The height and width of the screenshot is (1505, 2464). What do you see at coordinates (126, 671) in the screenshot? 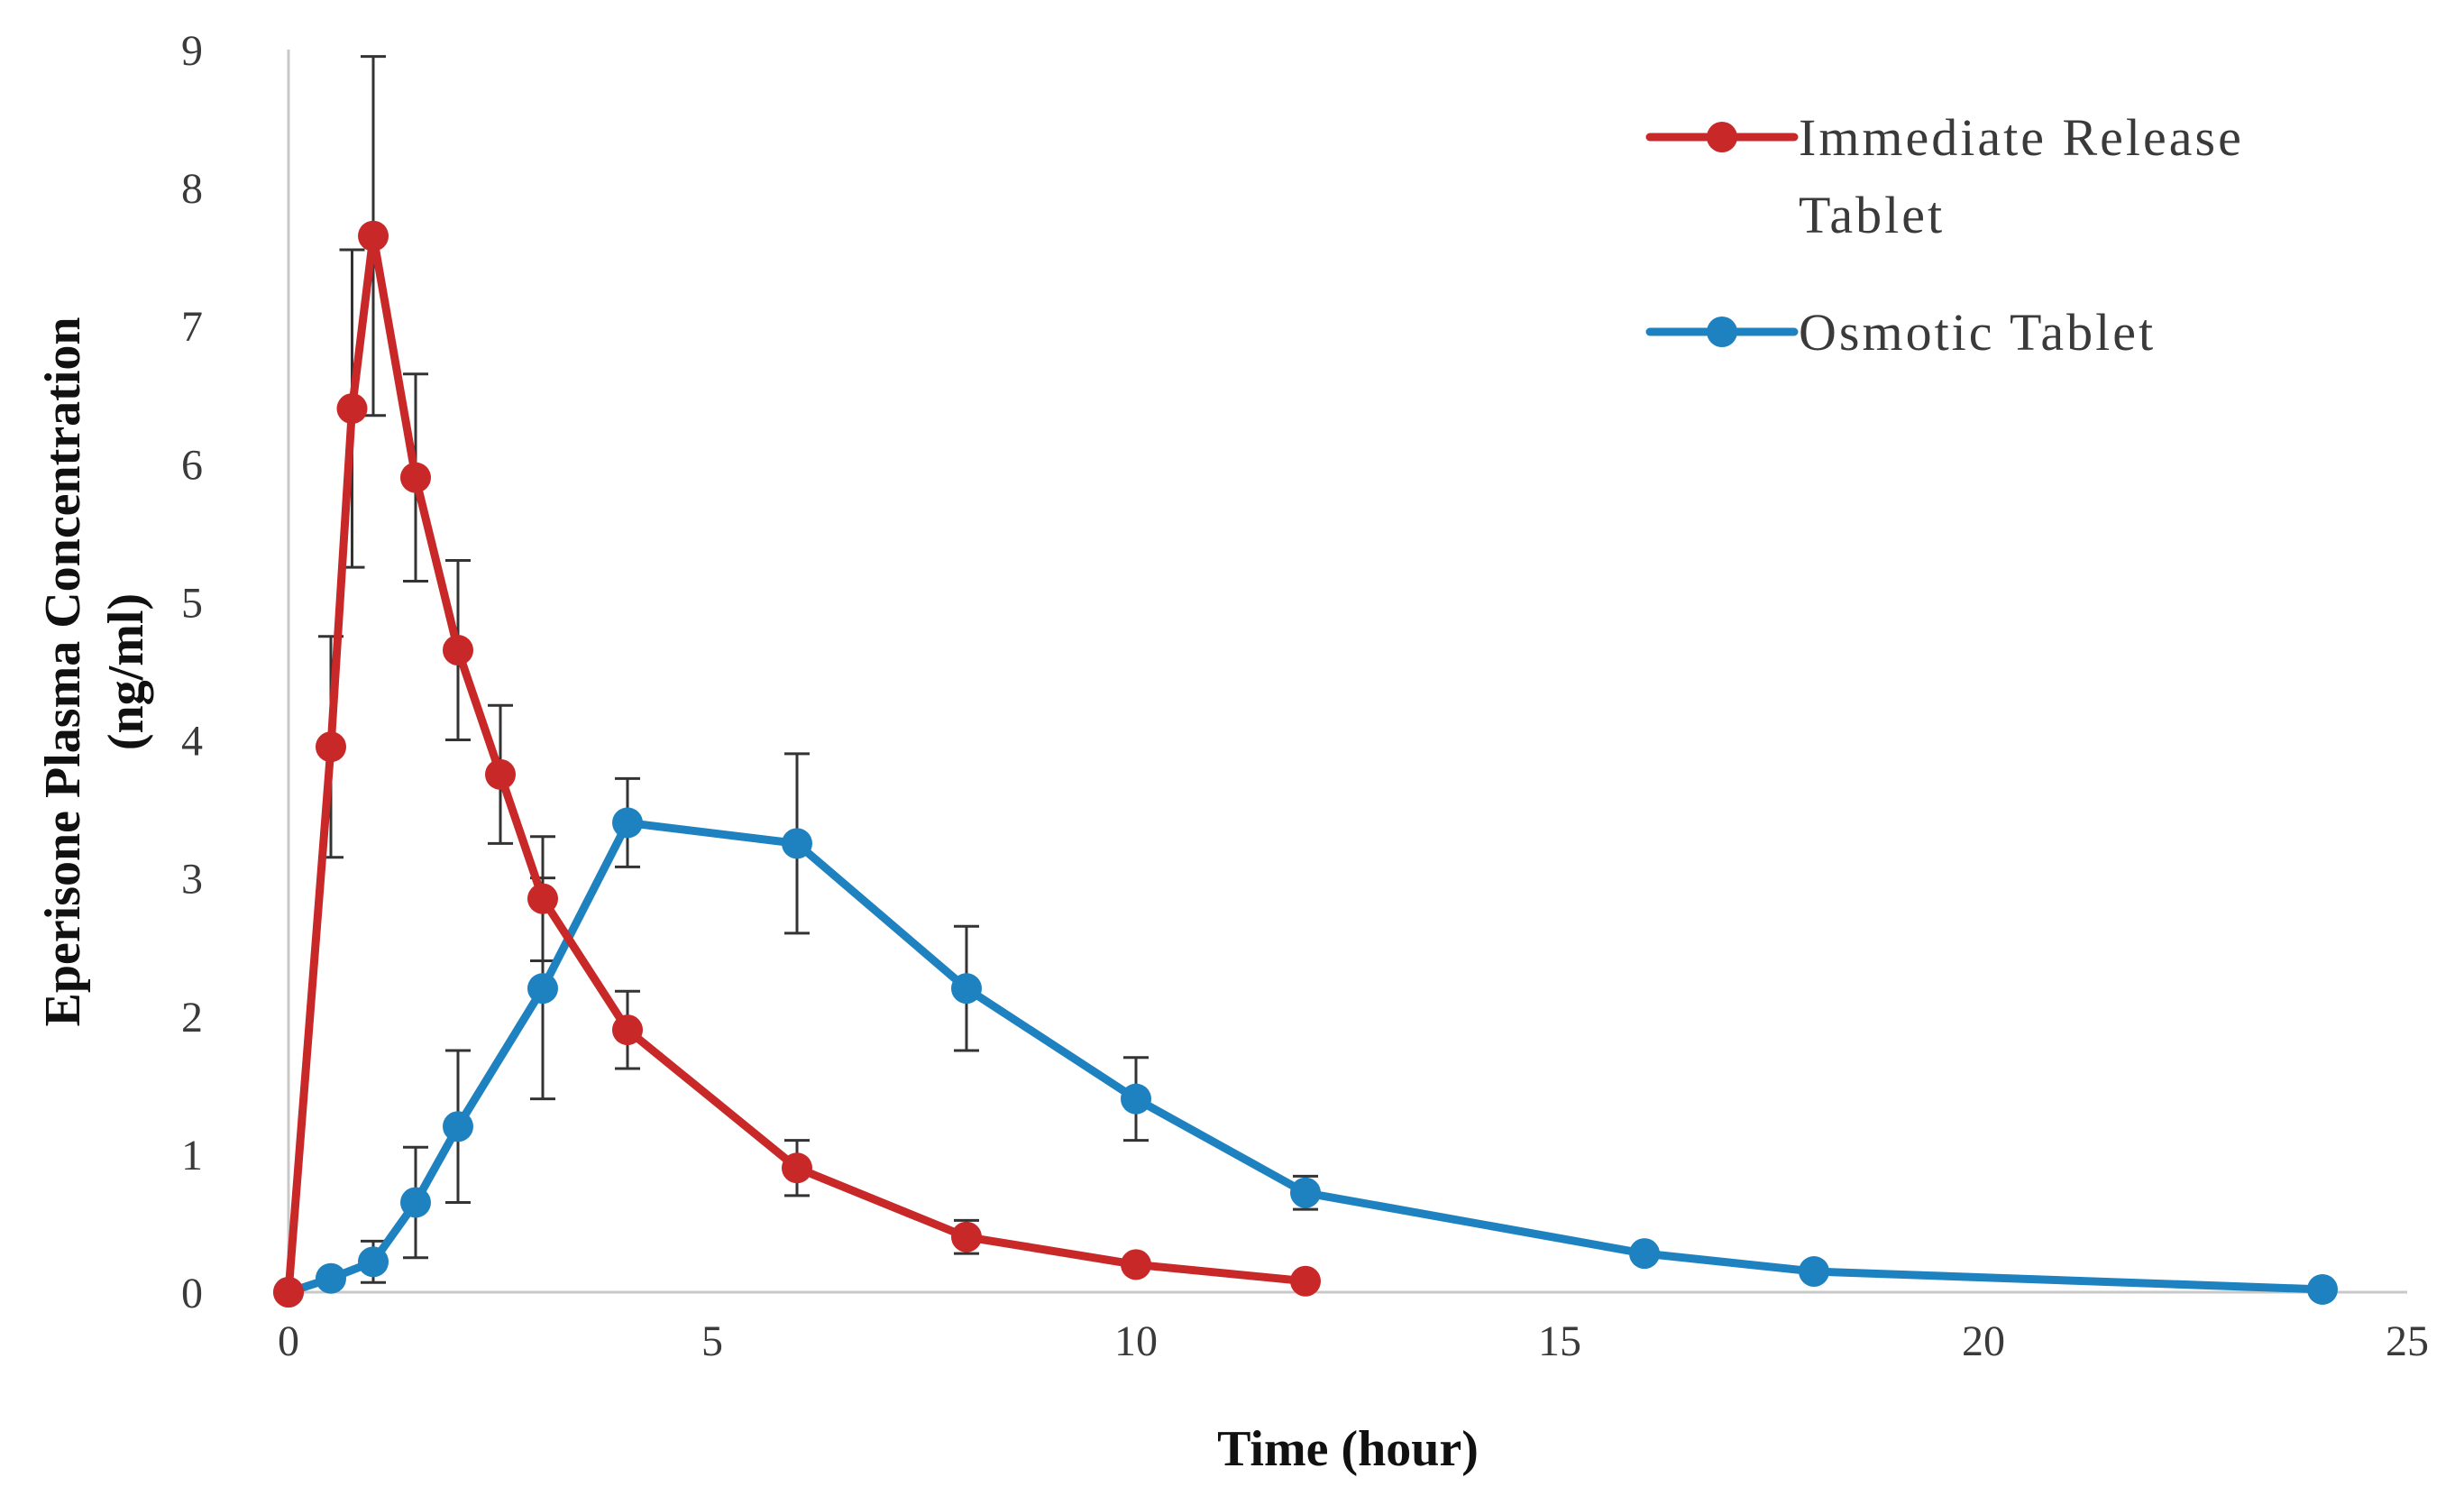
I see `y-axis-title-line2: (ng/ml)` at bounding box center [126, 671].